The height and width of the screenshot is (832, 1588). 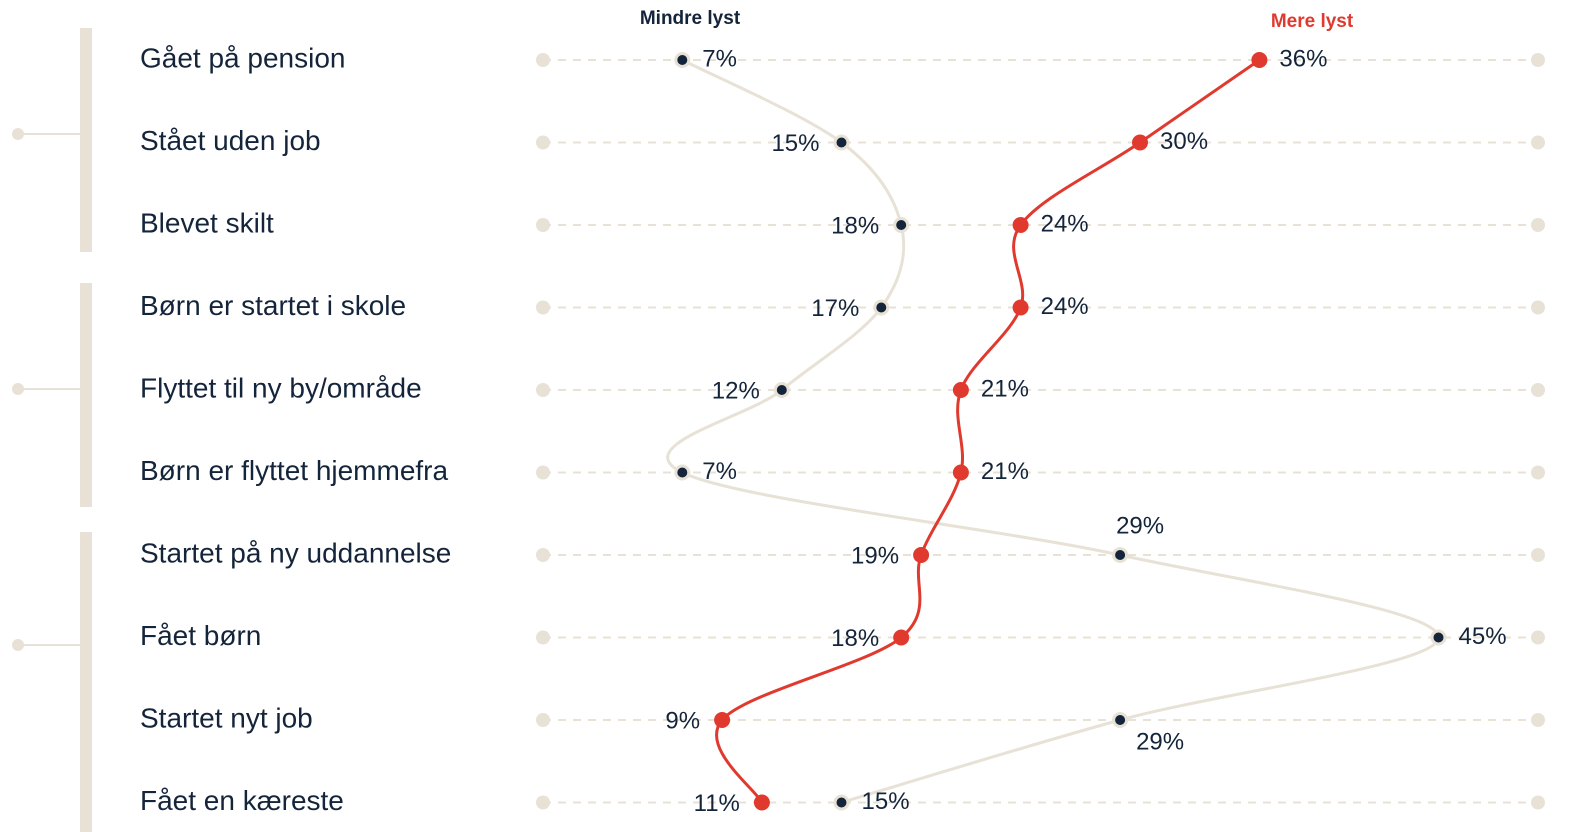 I want to click on category-label: Stået uden job, so click(x=230, y=140).